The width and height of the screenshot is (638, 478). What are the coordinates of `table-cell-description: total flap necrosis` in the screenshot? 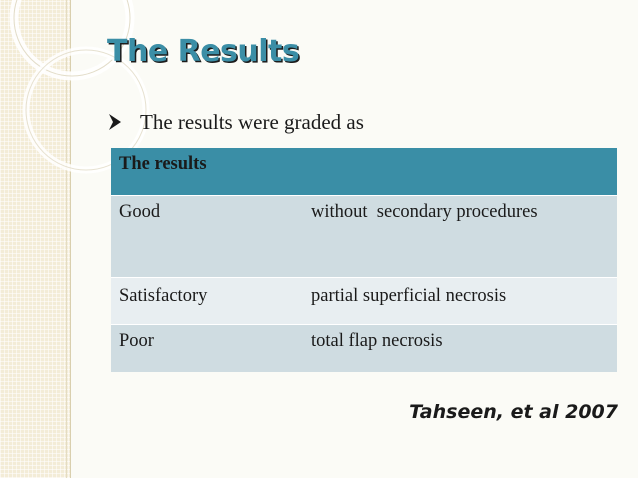 It's located at (460, 347).